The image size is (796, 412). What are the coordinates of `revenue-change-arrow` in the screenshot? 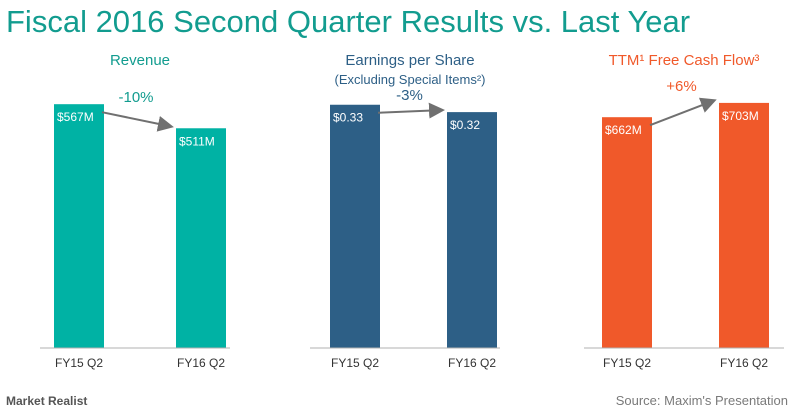 It's located at (137, 121).